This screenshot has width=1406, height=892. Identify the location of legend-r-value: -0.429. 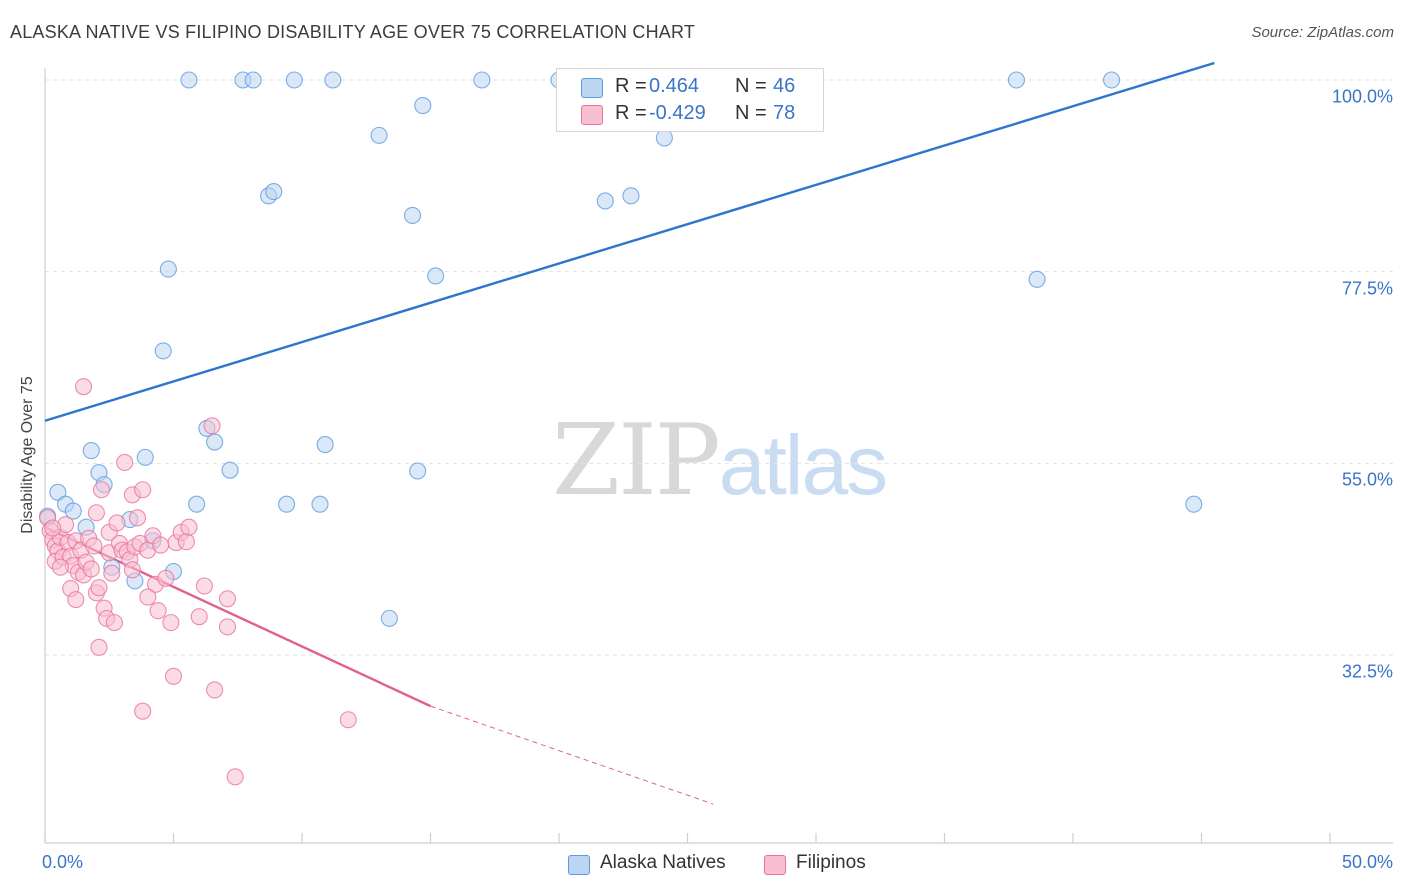
(677, 113).